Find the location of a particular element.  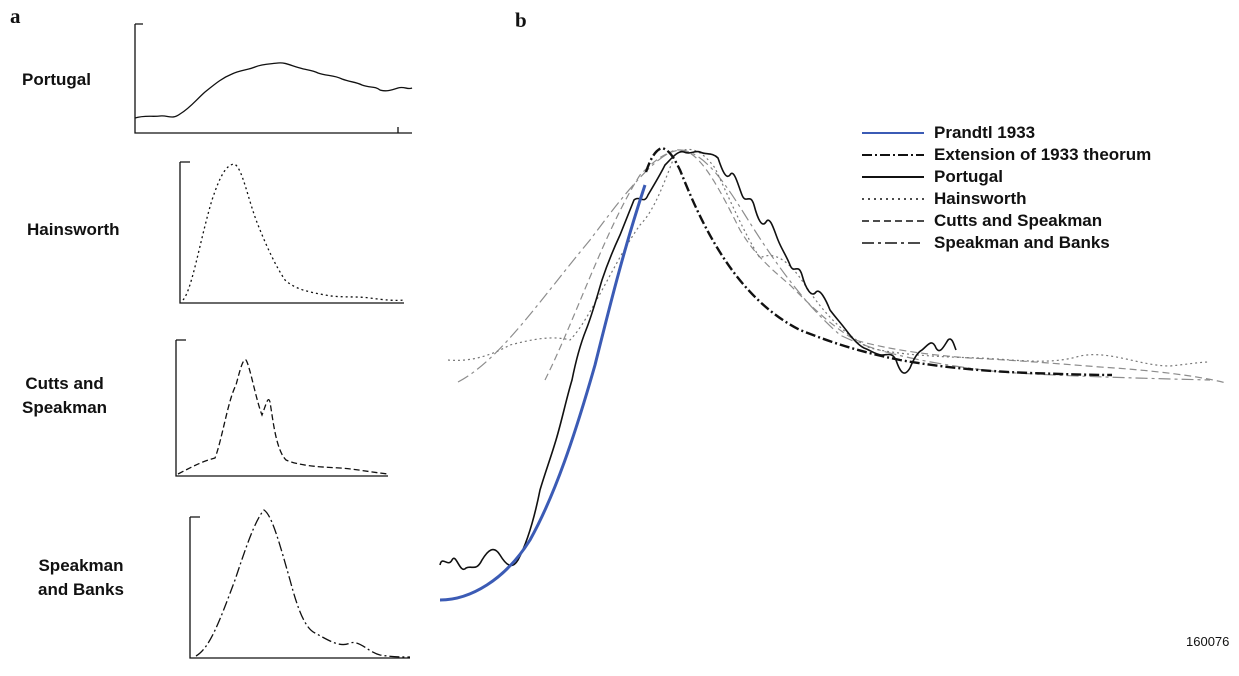

series-speakman-small is located at coordinates (303, 583).